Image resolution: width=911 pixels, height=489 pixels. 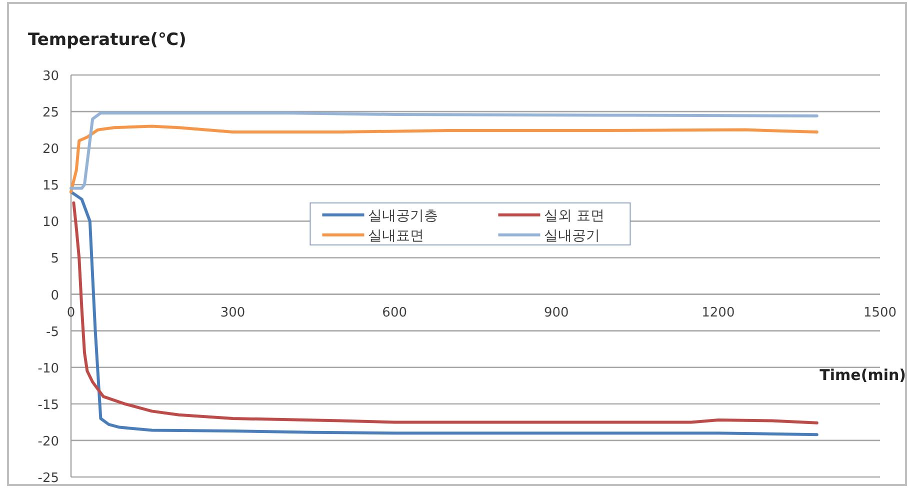 What do you see at coordinates (556, 312) in the screenshot?
I see `x-tick-label: 900` at bounding box center [556, 312].